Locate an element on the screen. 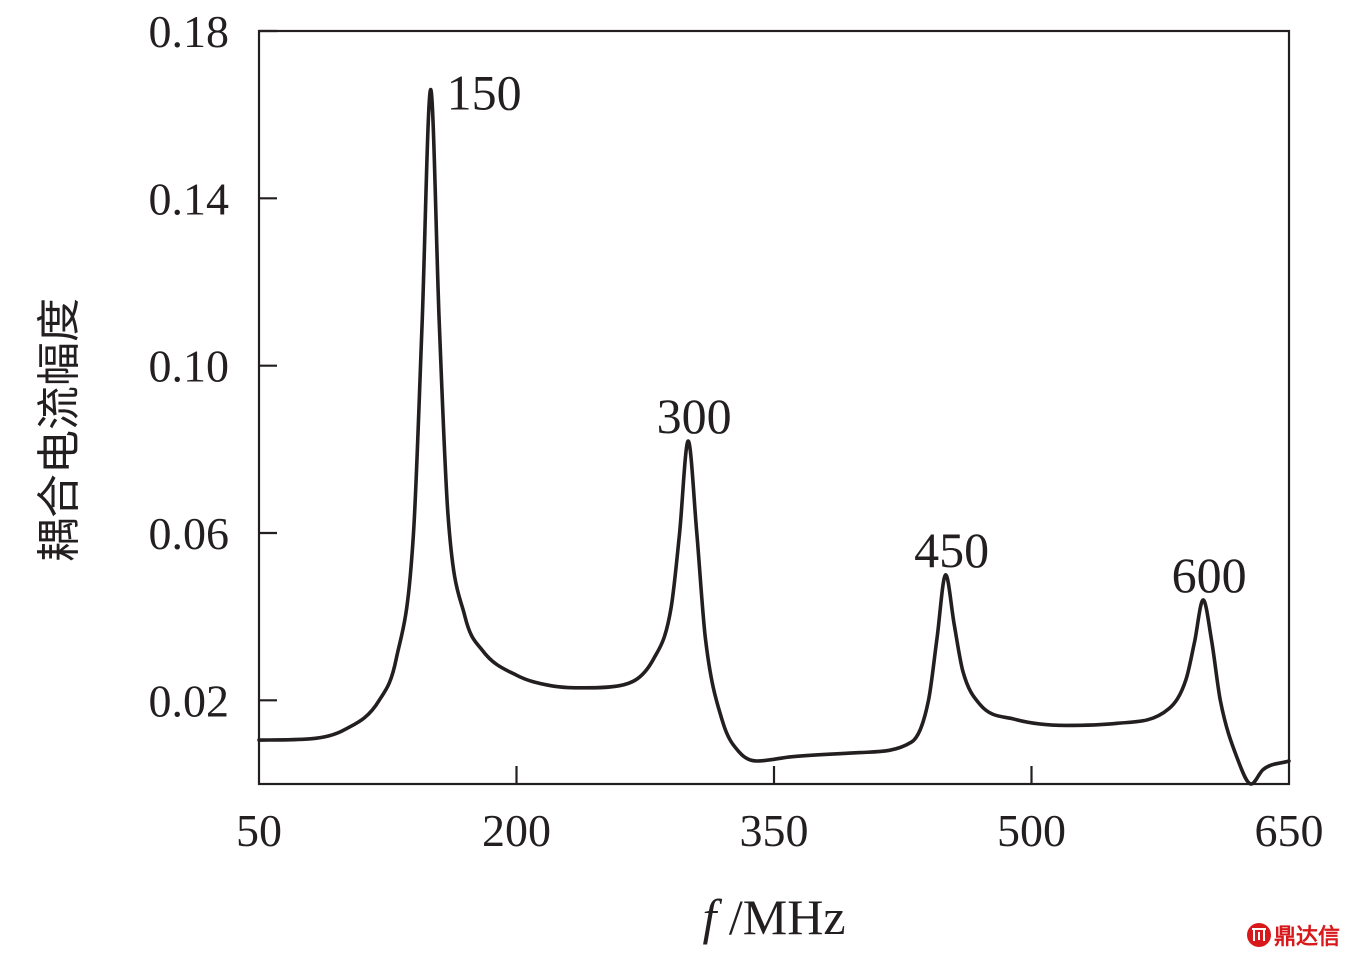  peak-label: 450 is located at coordinates (951, 550).